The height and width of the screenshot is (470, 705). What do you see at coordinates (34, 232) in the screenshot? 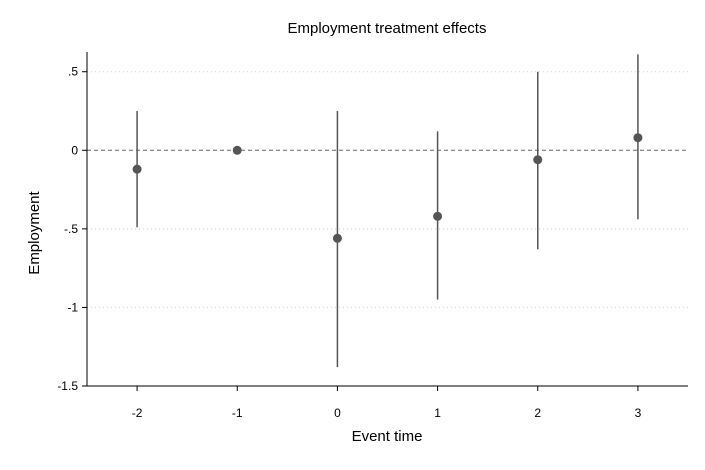
I see `y-axis-label: Employment` at bounding box center [34, 232].